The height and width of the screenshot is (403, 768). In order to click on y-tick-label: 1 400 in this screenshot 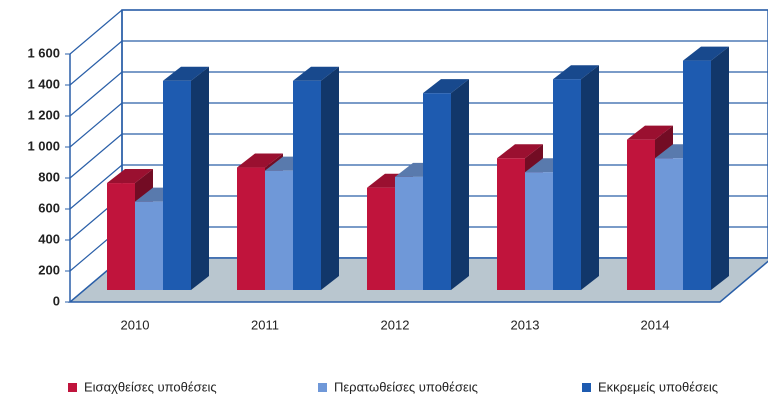, I will do `click(43, 83)`.